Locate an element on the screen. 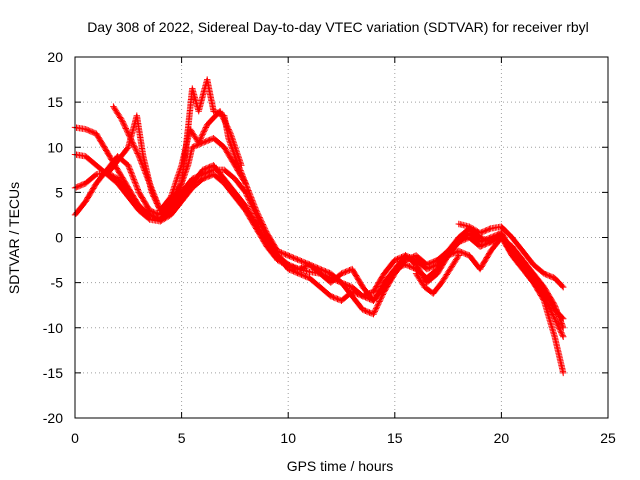 The width and height of the screenshot is (640, 480). y-tick-label: 10 is located at coordinates (55, 147).